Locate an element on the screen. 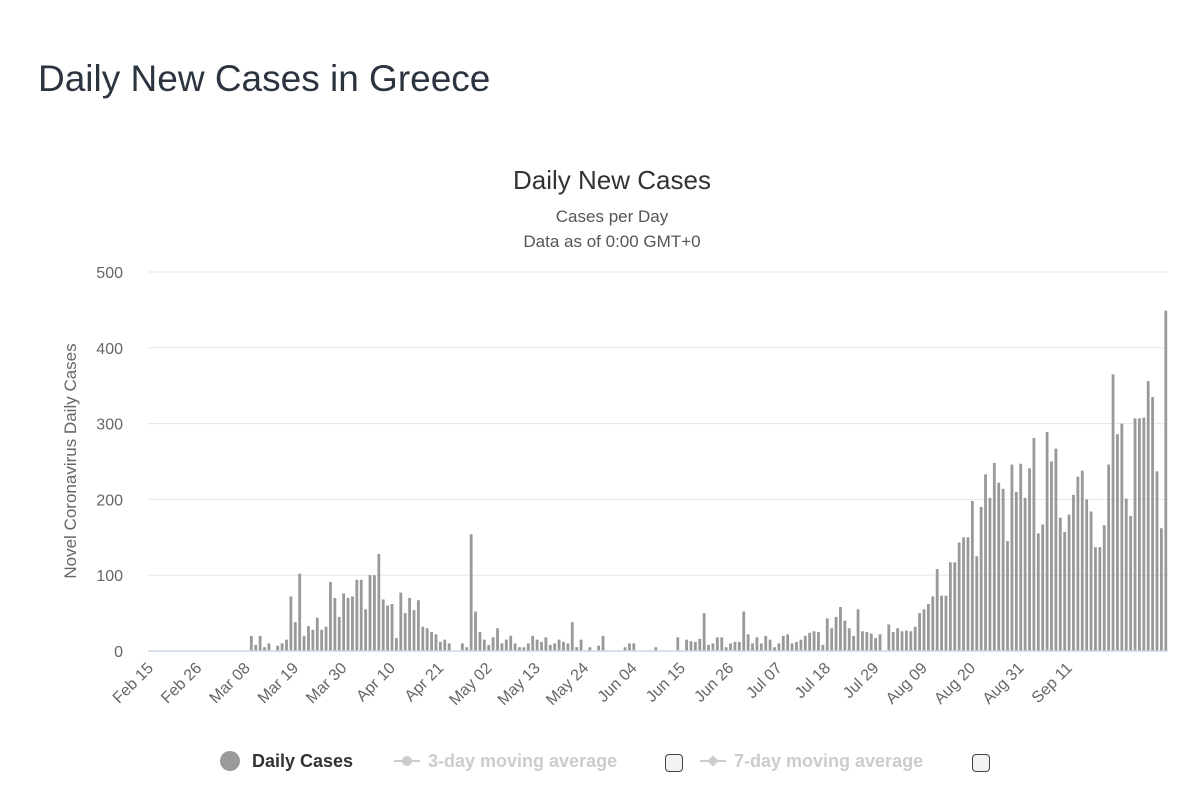 This screenshot has height=788, width=1200. x-tick-label: Mar 30 is located at coordinates (326, 683).